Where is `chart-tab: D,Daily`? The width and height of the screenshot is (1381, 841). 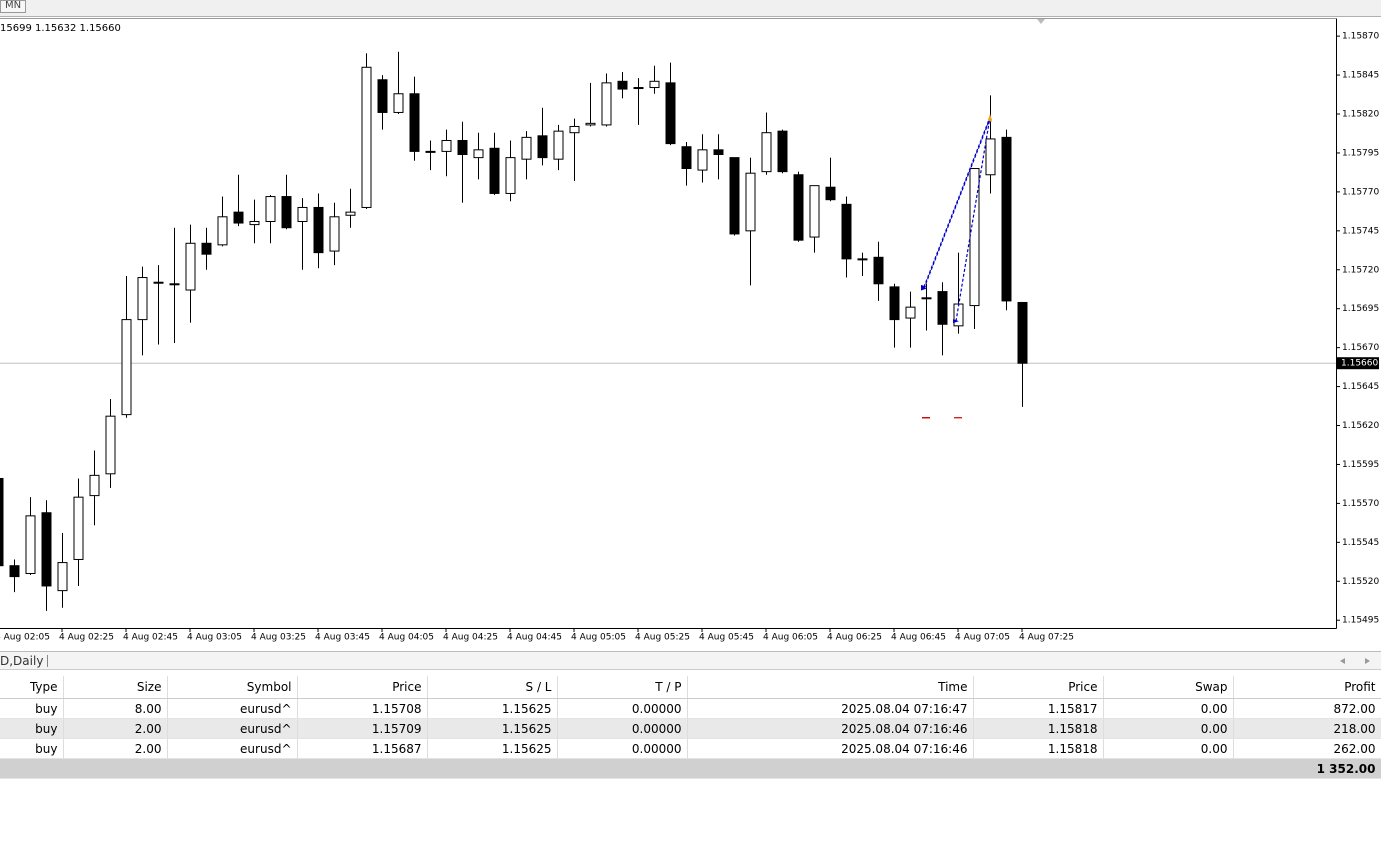 chart-tab: D,Daily is located at coordinates (22, 661).